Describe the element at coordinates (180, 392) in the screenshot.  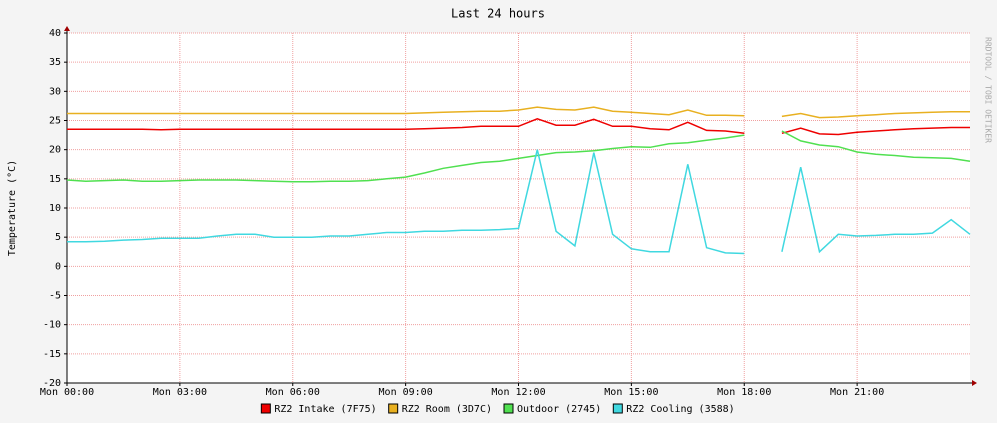
I see `x-tick-label: Mon 03:00` at that location.